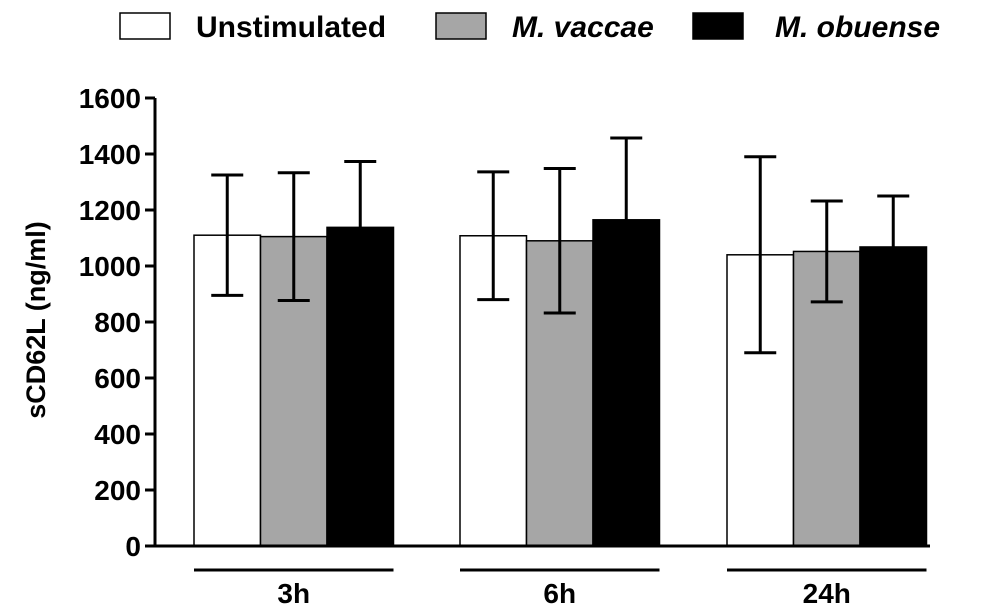 The image size is (987, 611). I want to click on y-tick-label: 0, so click(133, 546).